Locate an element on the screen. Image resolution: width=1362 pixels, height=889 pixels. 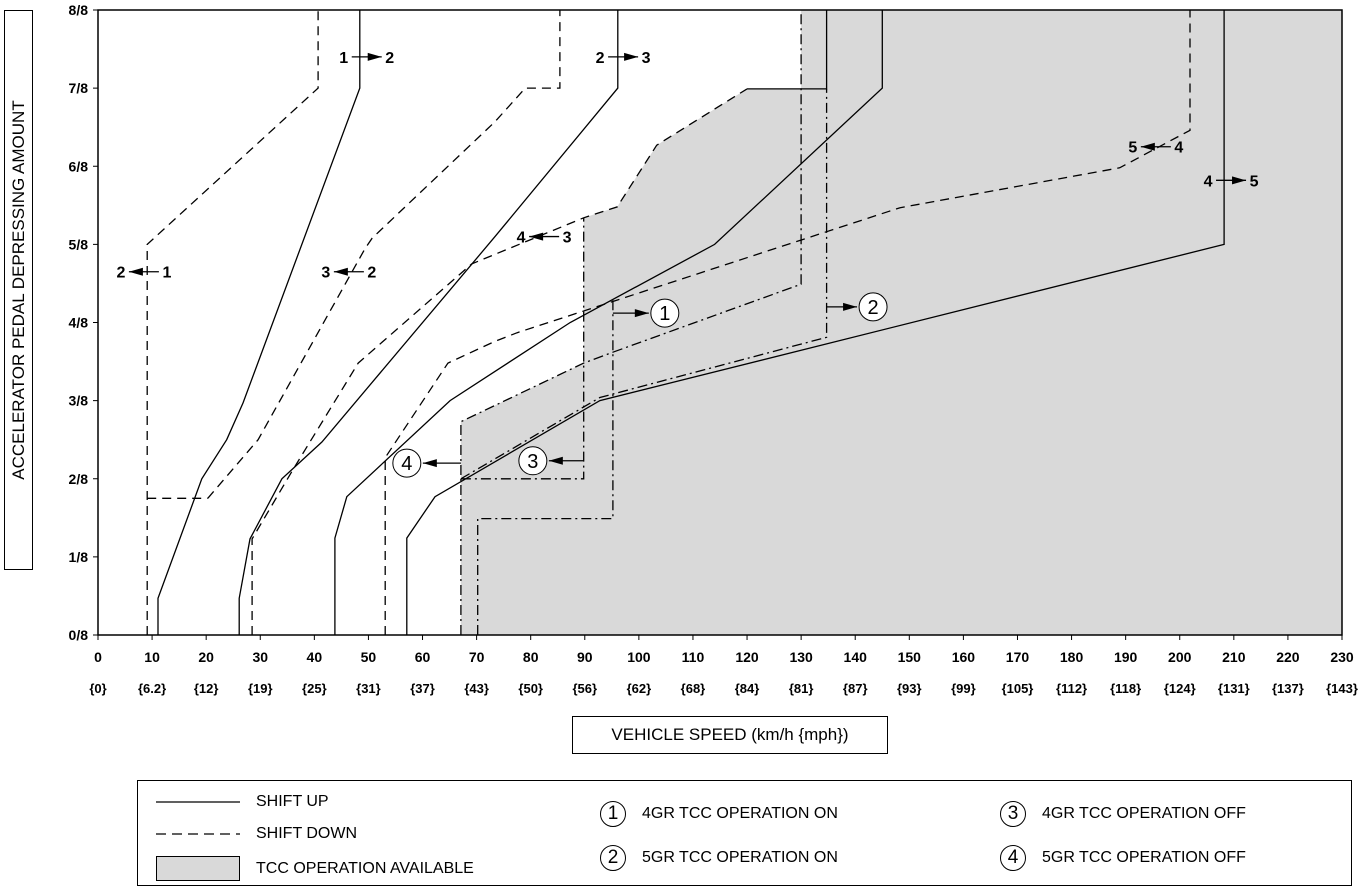
x-tick-label-mph: {19} is located at coordinates (260, 688).